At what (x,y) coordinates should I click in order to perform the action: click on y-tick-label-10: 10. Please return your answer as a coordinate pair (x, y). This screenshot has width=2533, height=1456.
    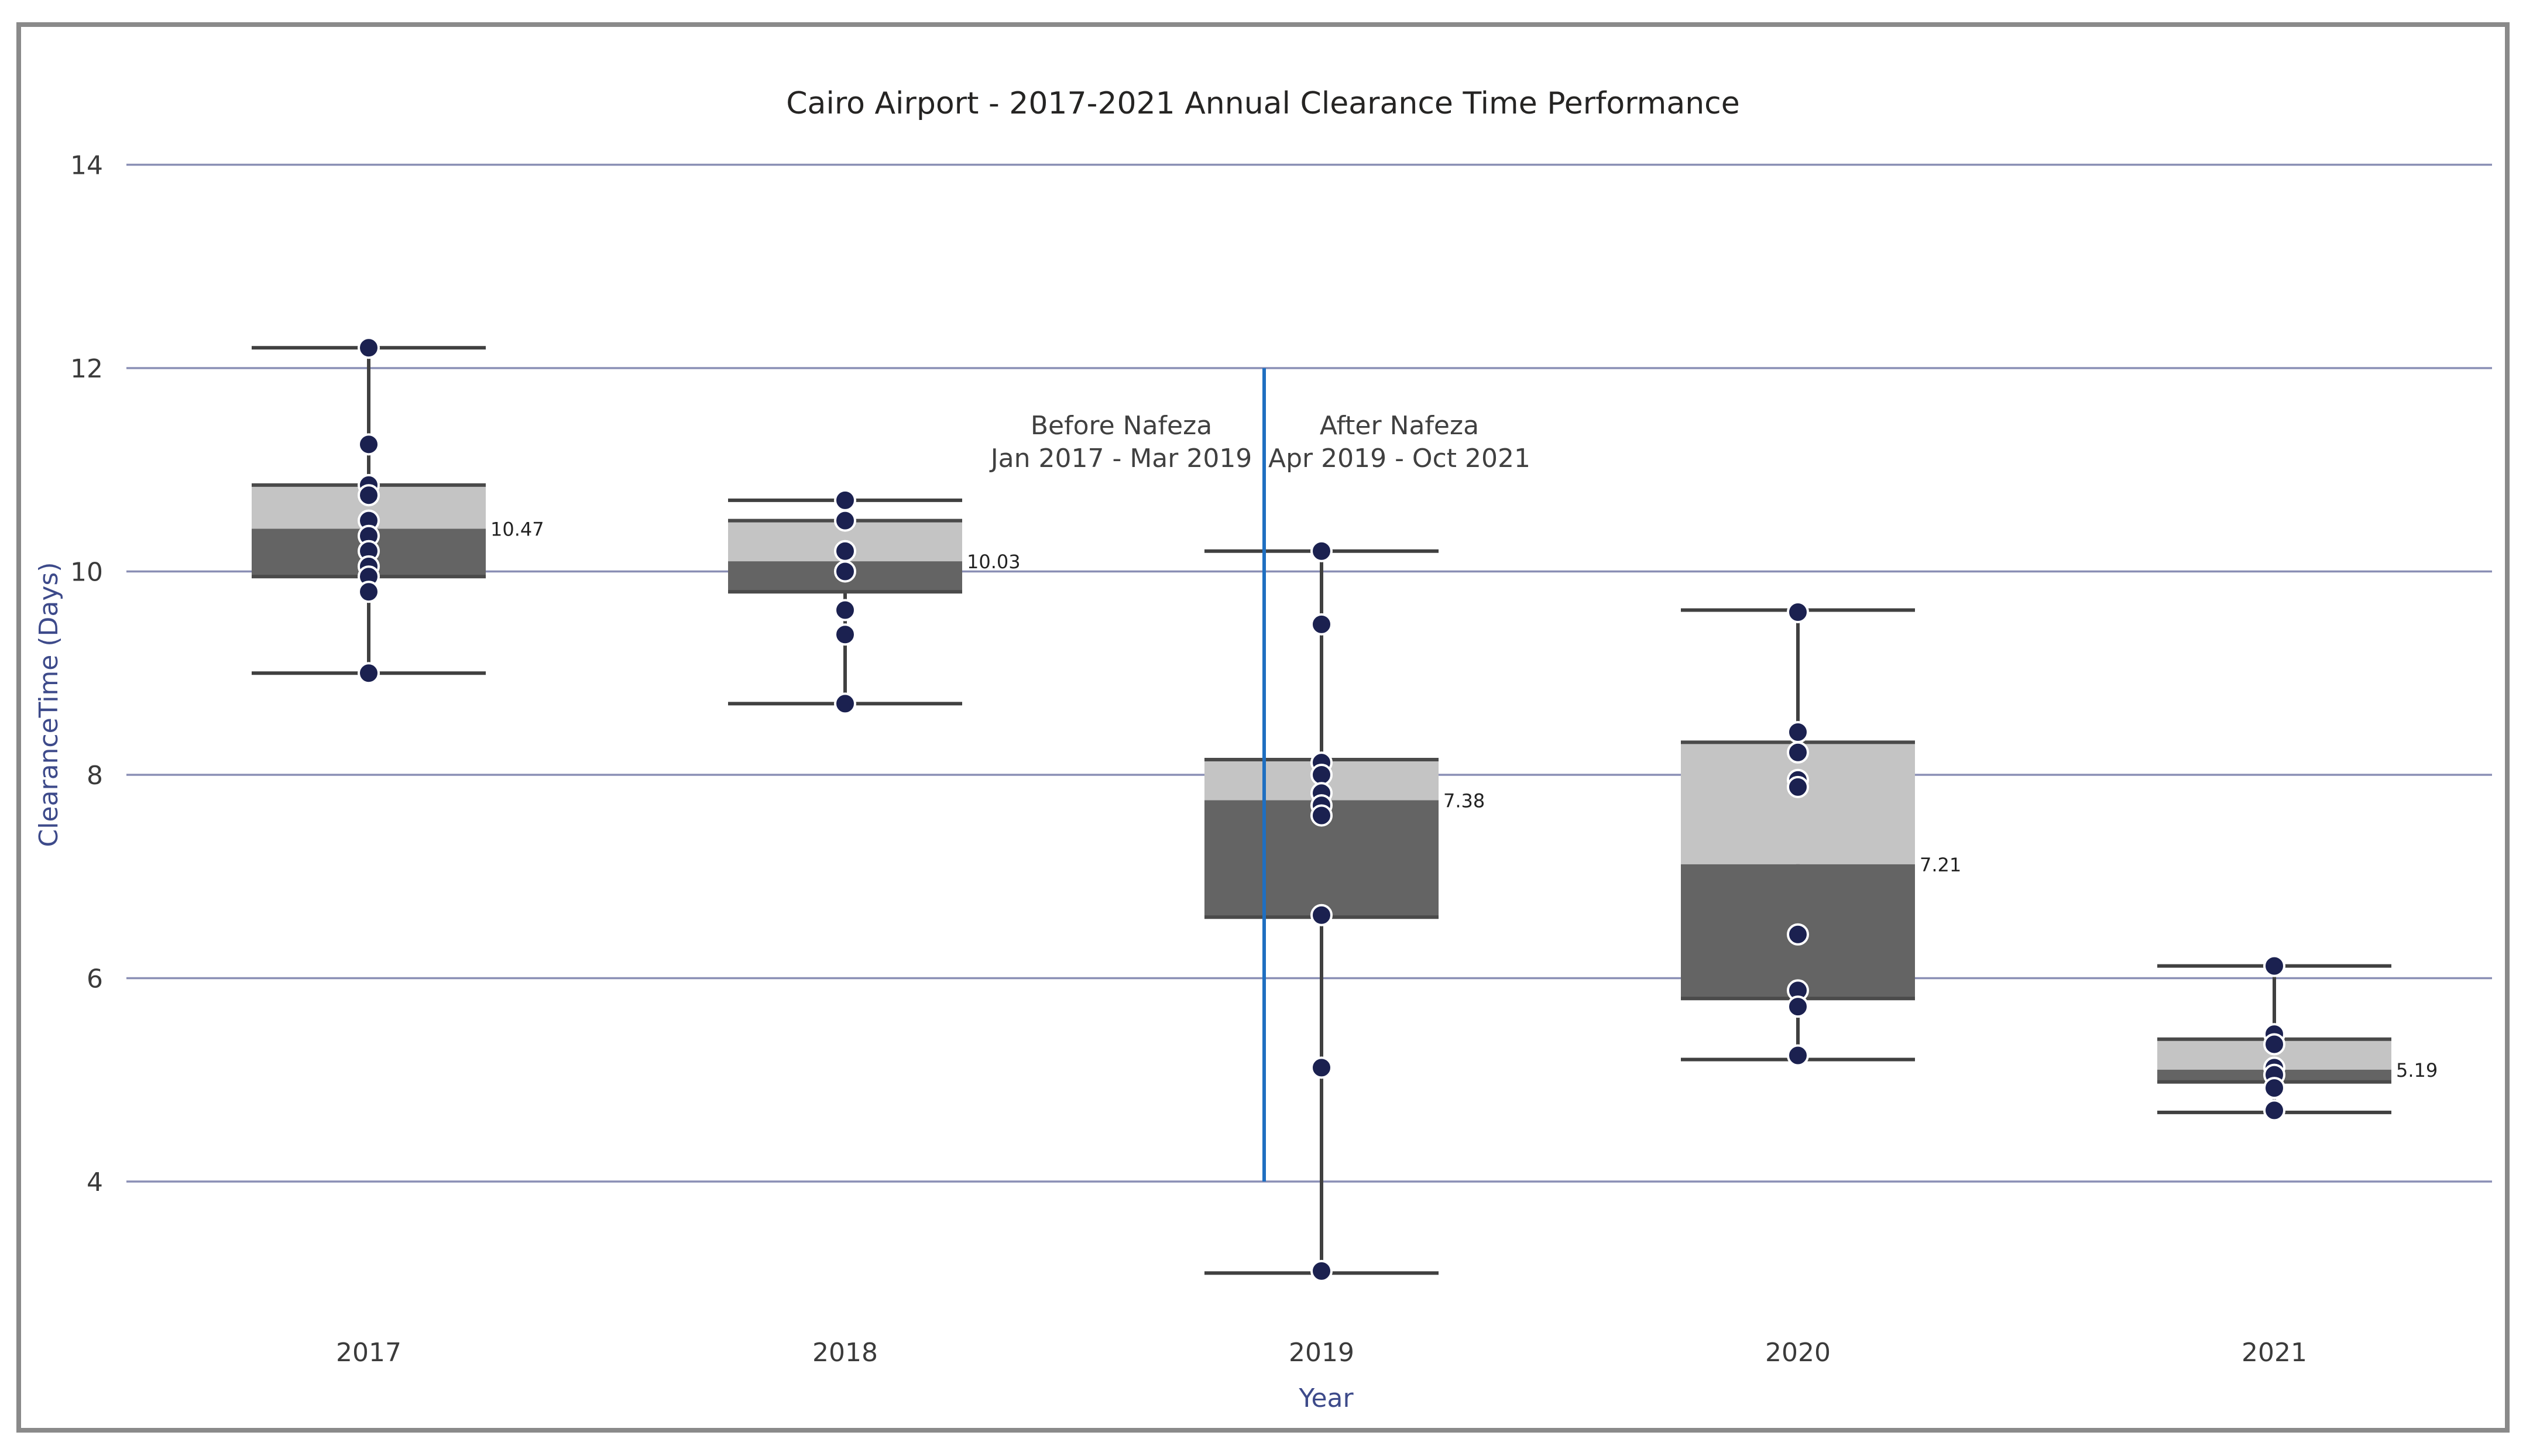
    Looking at the image, I should click on (86, 573).